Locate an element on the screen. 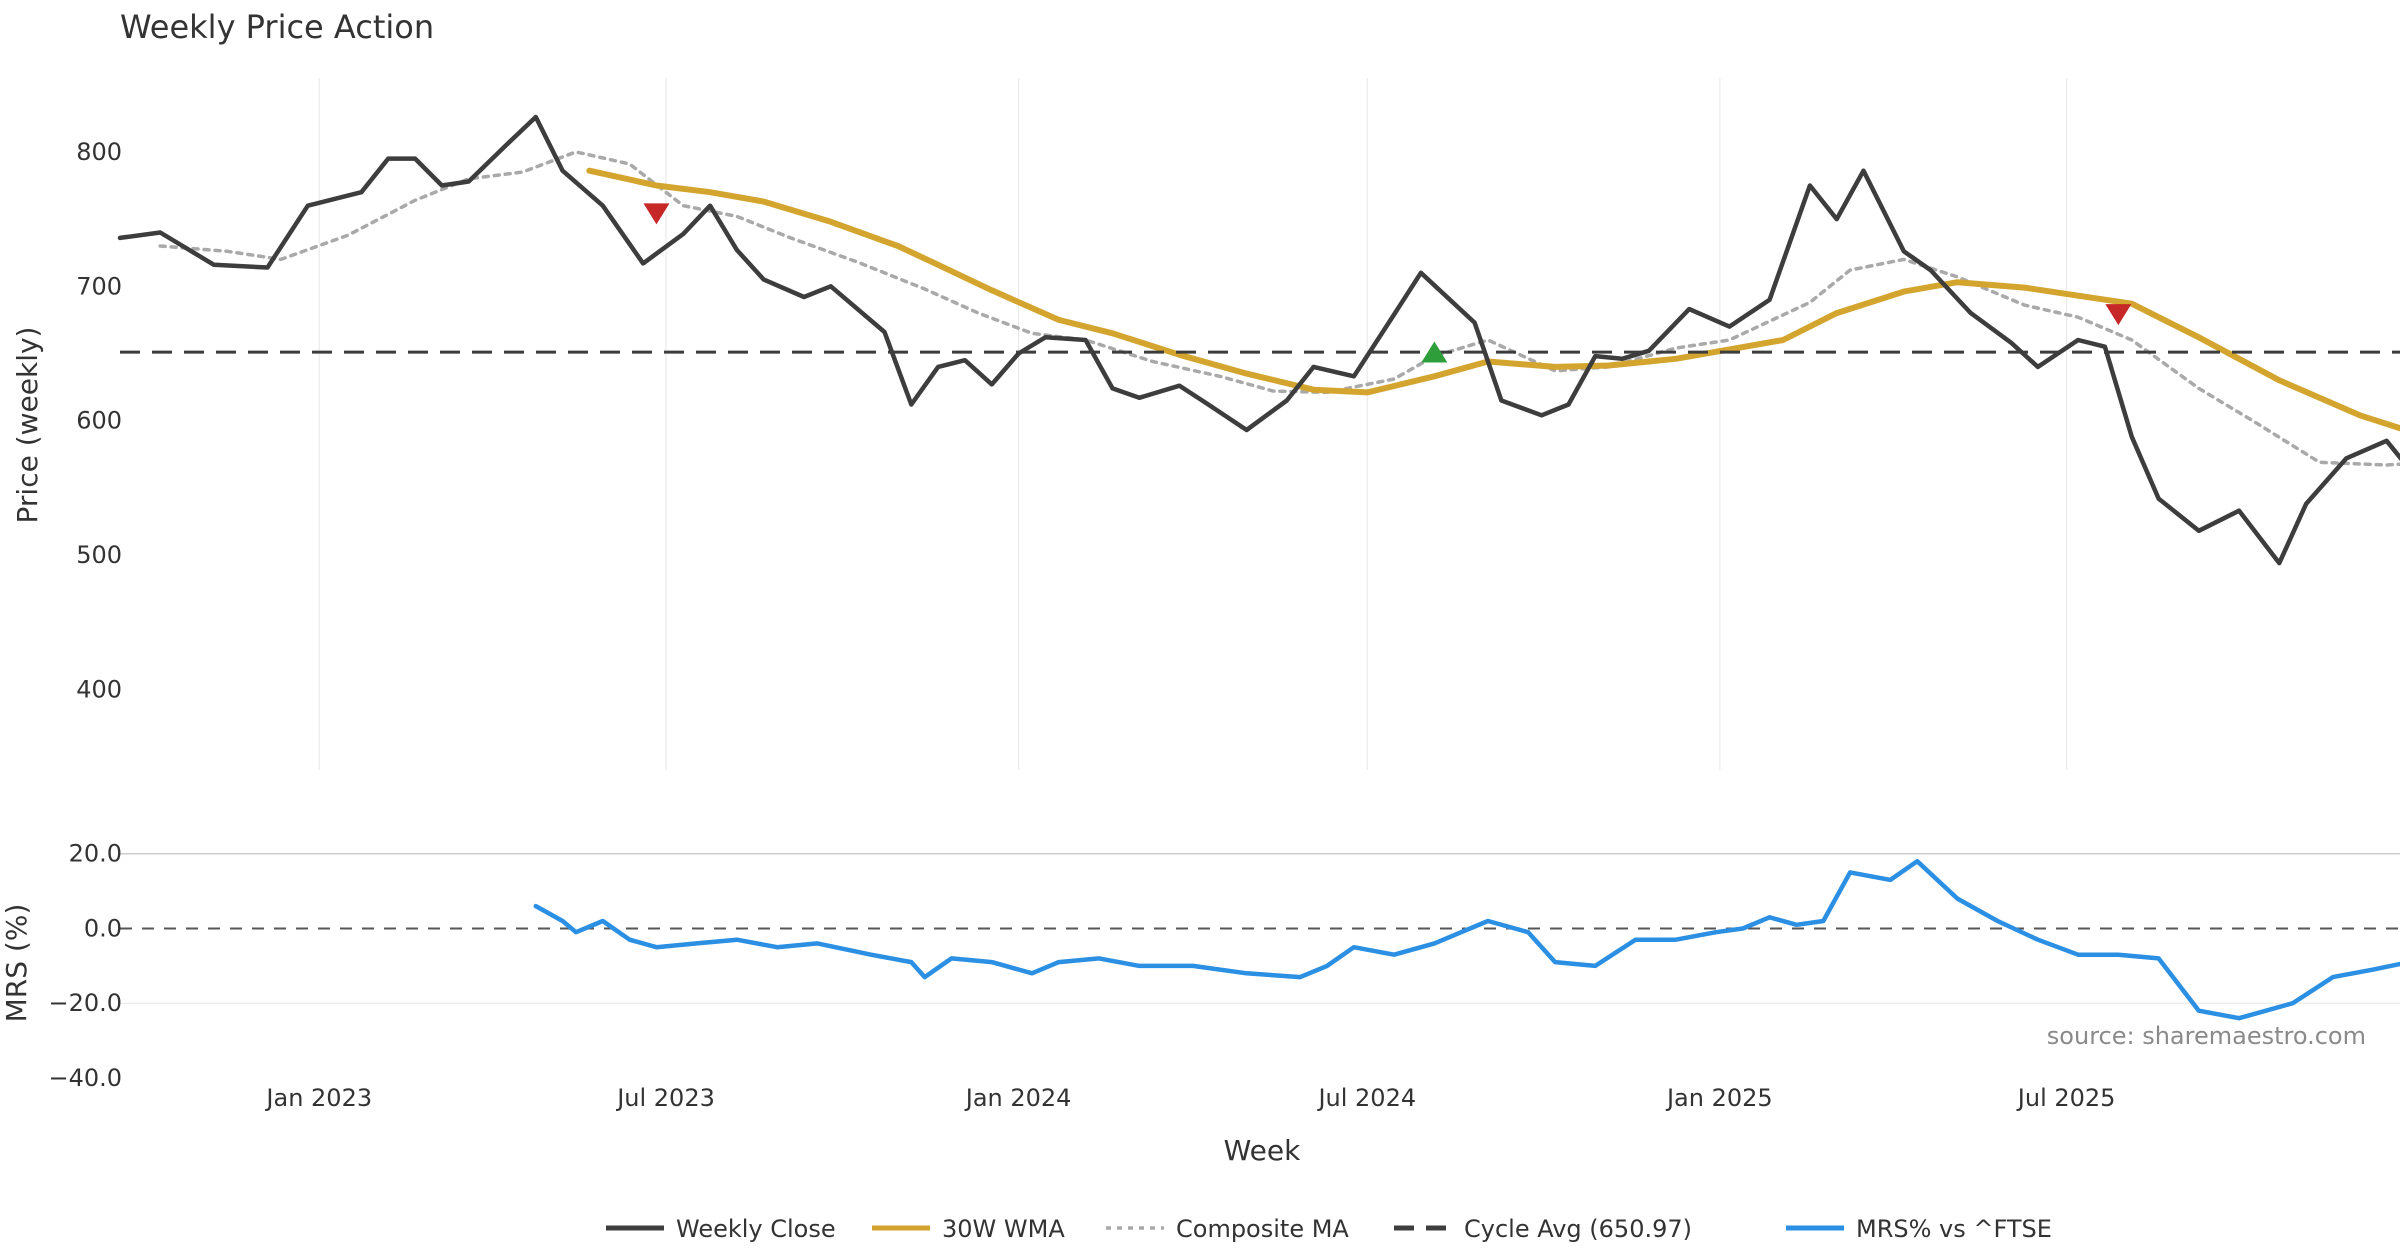 Image resolution: width=2400 pixels, height=1260 pixels. mrs-grid is located at coordinates (1260, 928).